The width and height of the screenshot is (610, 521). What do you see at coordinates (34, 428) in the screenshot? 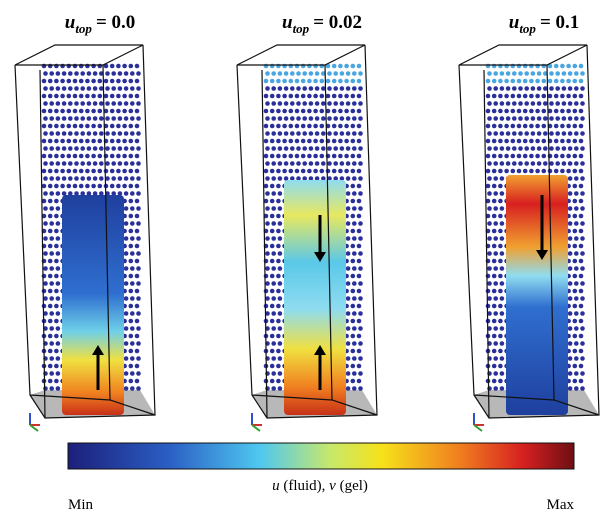
I see `axis-z` at bounding box center [34, 428].